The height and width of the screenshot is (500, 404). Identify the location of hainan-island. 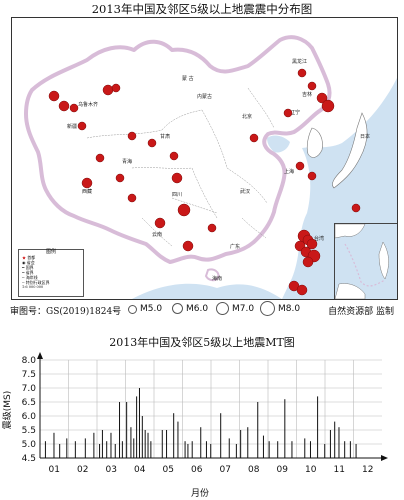
(212, 275).